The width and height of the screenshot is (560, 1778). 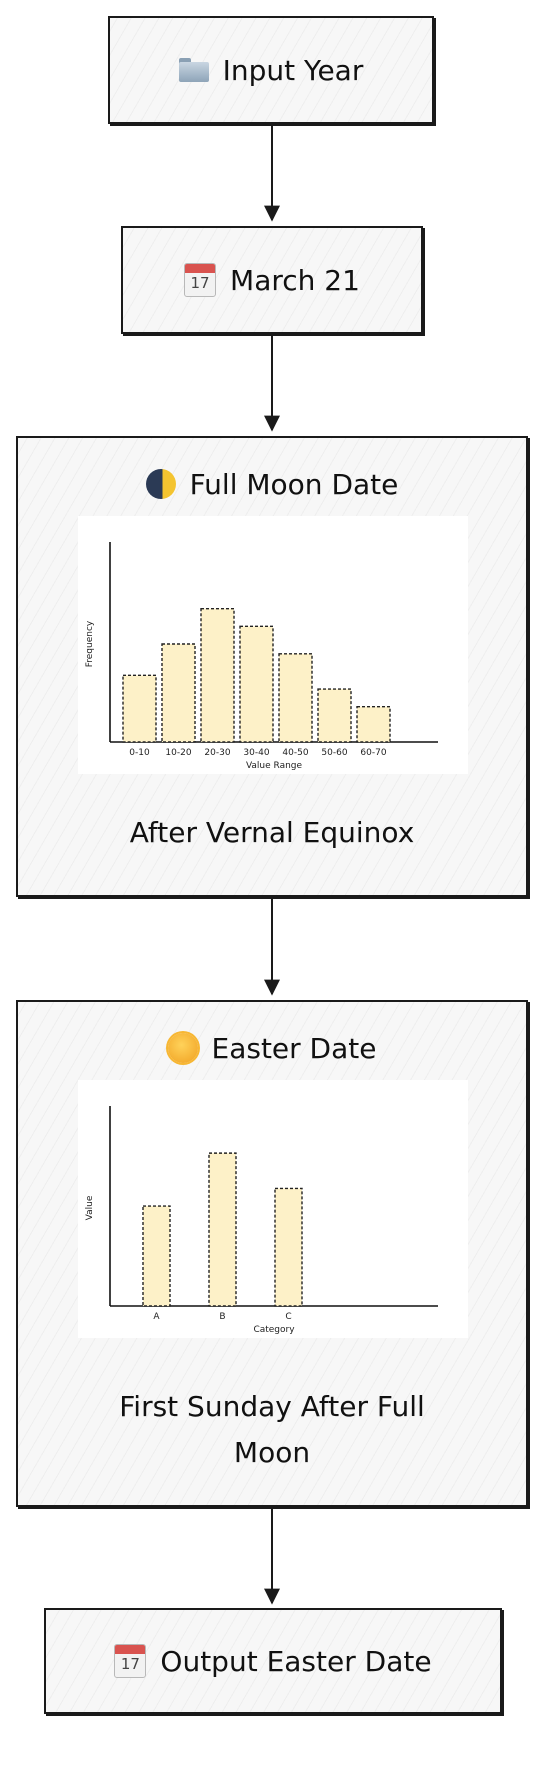 I want to click on node-subtitle: After Vernal Equinox, so click(x=272, y=832).